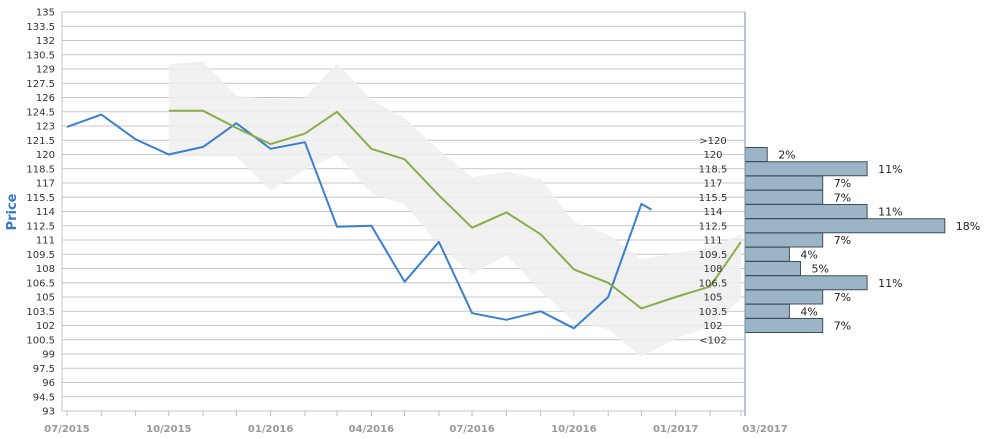 The height and width of the screenshot is (439, 985). Describe the element at coordinates (713, 312) in the screenshot. I see `histogram-category-label: 103.5` at that location.